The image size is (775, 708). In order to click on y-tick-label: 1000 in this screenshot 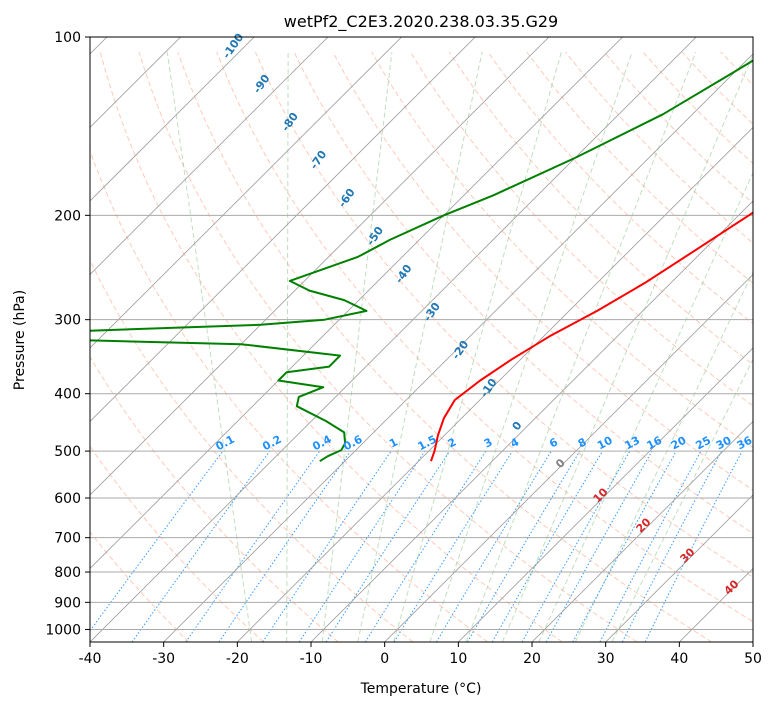, I will do `click(63, 630)`.